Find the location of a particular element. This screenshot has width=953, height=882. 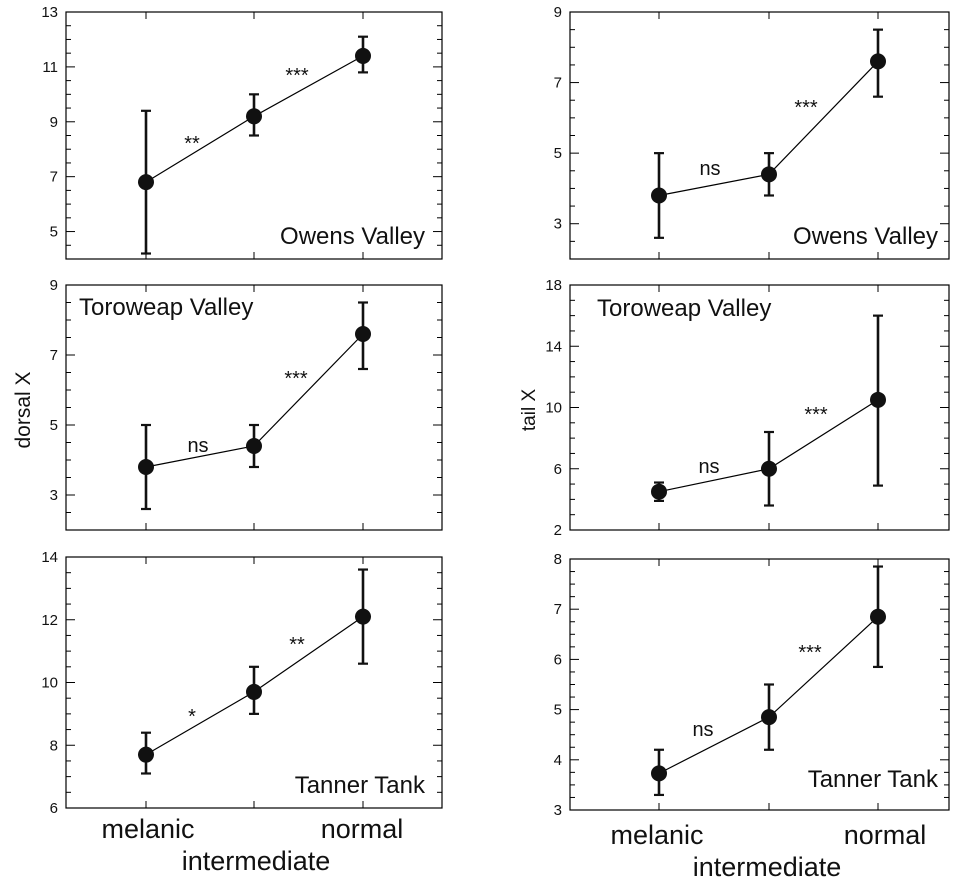

y-tick-label: 18 is located at coordinates (553, 285).